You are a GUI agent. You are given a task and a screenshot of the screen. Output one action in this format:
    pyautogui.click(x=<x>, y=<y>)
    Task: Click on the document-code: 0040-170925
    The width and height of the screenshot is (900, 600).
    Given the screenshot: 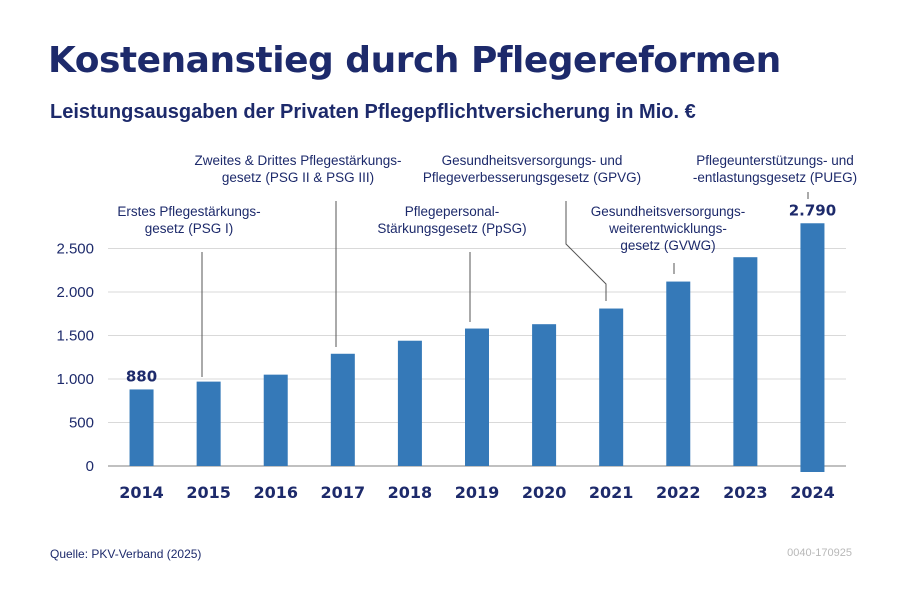 What is the action you would take?
    pyautogui.click(x=819, y=553)
    